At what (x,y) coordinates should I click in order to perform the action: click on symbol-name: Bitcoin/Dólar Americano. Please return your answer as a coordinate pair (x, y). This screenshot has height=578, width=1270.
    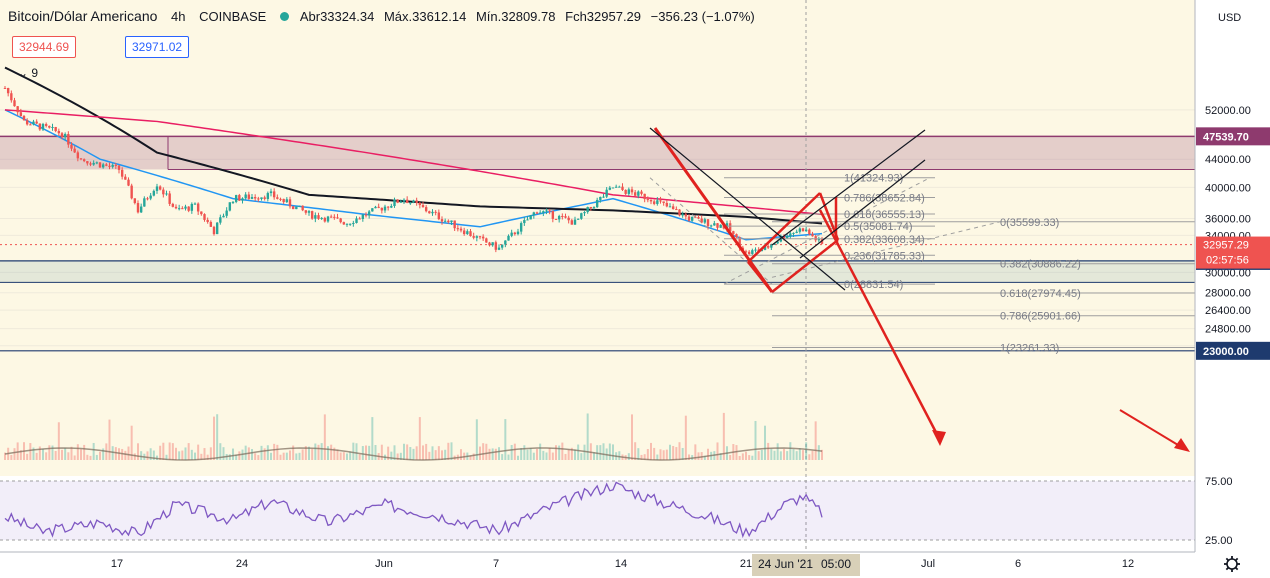
    Looking at the image, I should click on (83, 16).